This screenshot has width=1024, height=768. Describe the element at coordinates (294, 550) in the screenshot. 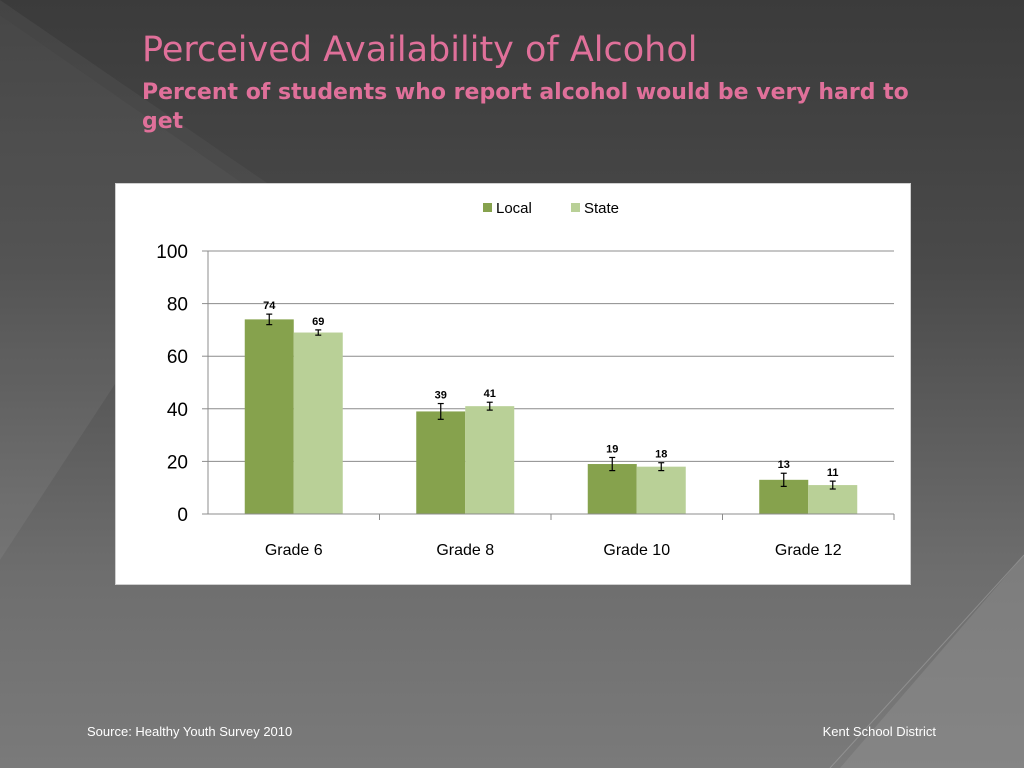

I see `x-tick-label: Grade 6` at that location.